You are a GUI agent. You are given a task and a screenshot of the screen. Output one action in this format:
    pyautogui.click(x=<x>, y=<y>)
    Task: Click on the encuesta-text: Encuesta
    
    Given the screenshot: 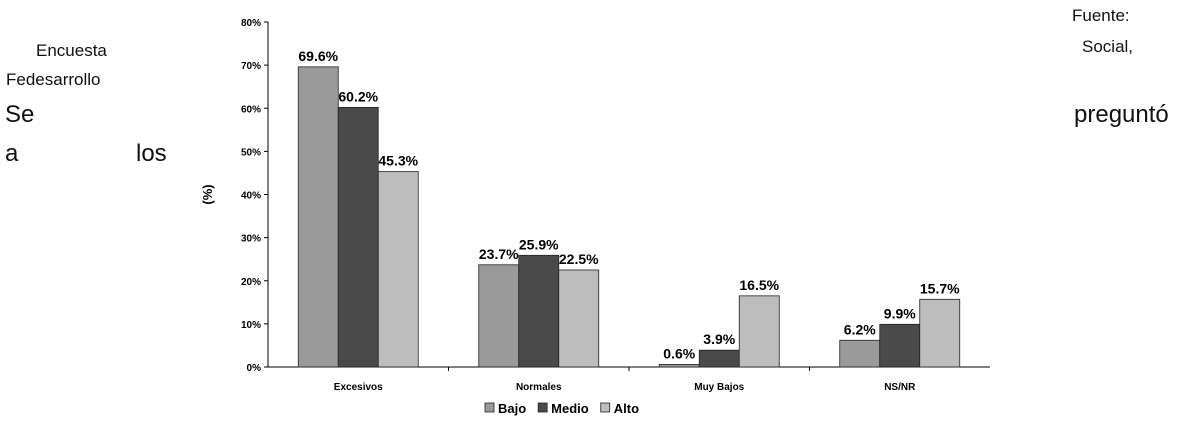 What is the action you would take?
    pyautogui.click(x=71, y=50)
    